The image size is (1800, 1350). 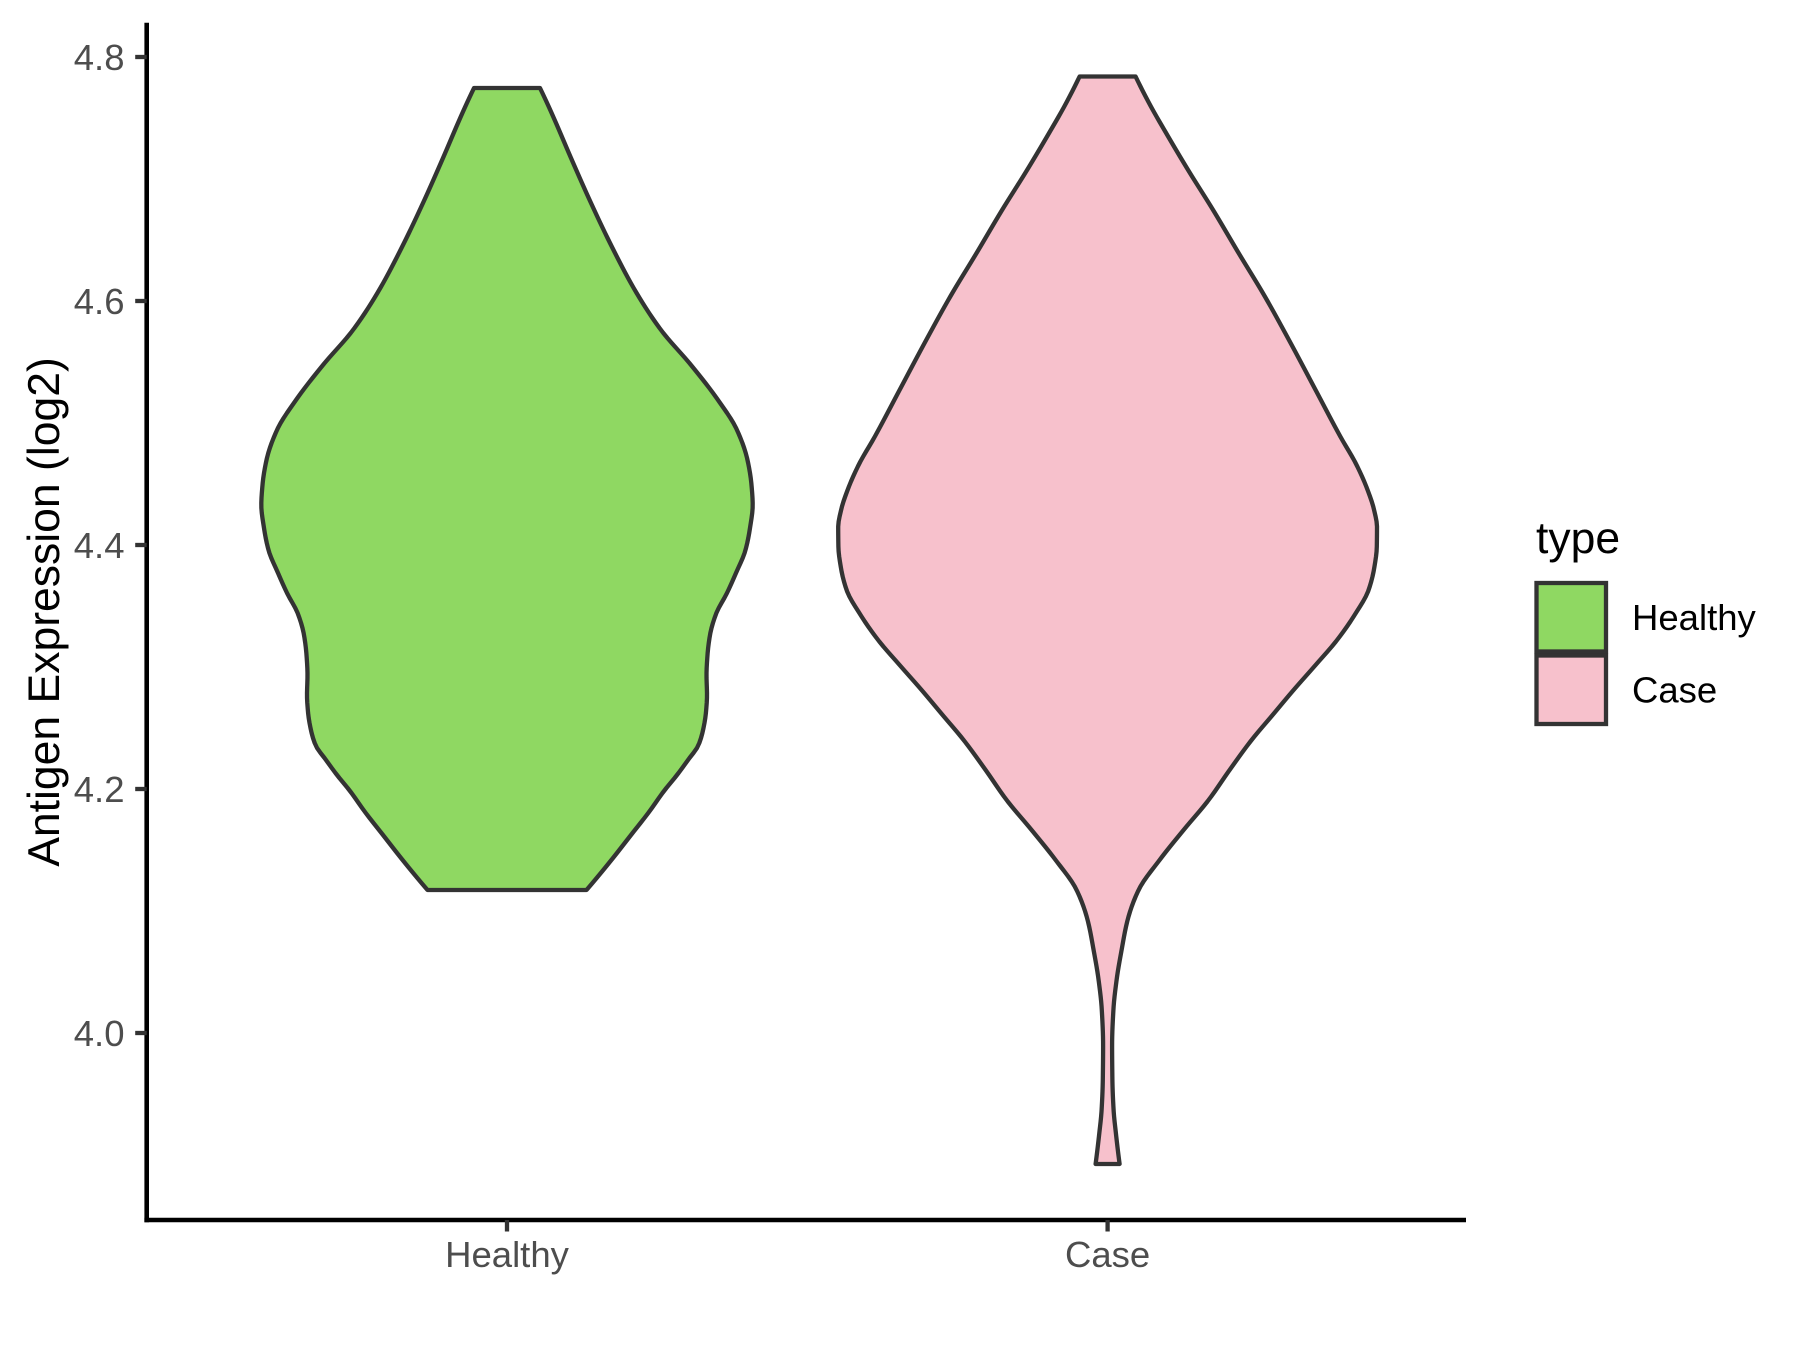 What do you see at coordinates (99, 789) in the screenshot?
I see `svg-text: 4.2` at bounding box center [99, 789].